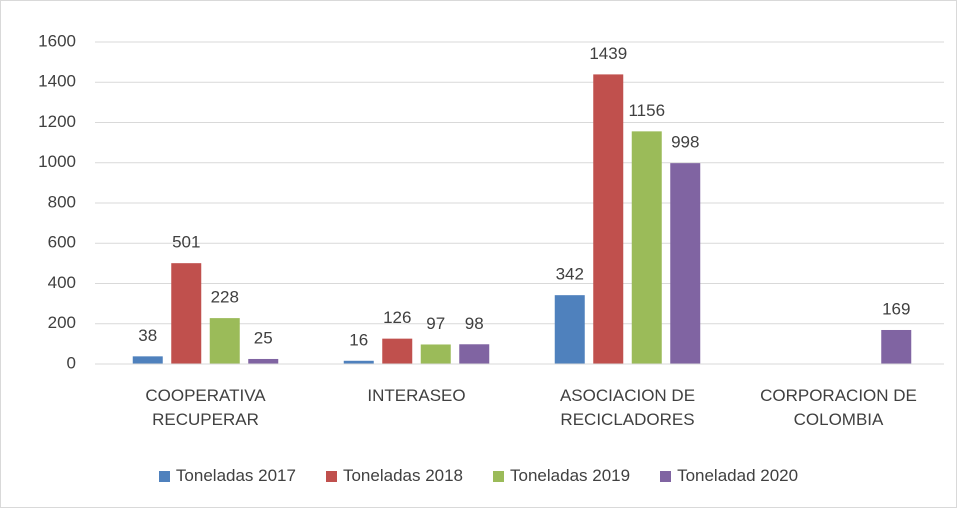  Describe the element at coordinates (570, 475) in the screenshot. I see `legend-label: Toneladas 2019` at that location.